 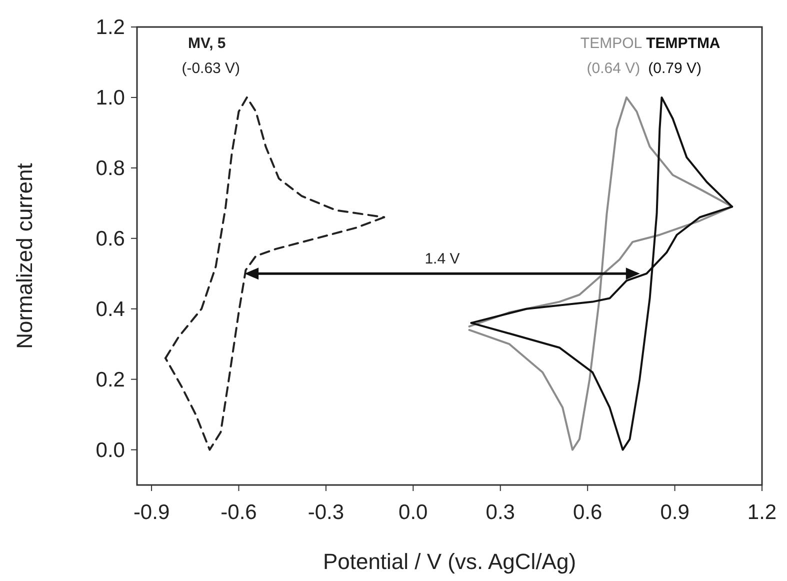 I want to click on x-tick-label: 0.0, so click(x=413, y=512).